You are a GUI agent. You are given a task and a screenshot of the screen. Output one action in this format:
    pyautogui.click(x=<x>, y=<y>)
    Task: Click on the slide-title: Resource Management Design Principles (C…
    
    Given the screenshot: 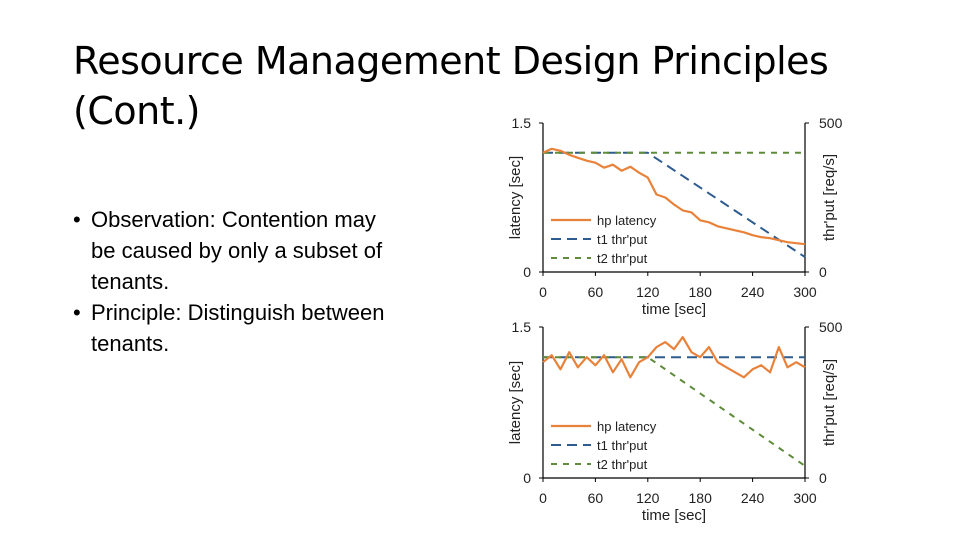 What is the action you would take?
    pyautogui.click(x=453, y=86)
    